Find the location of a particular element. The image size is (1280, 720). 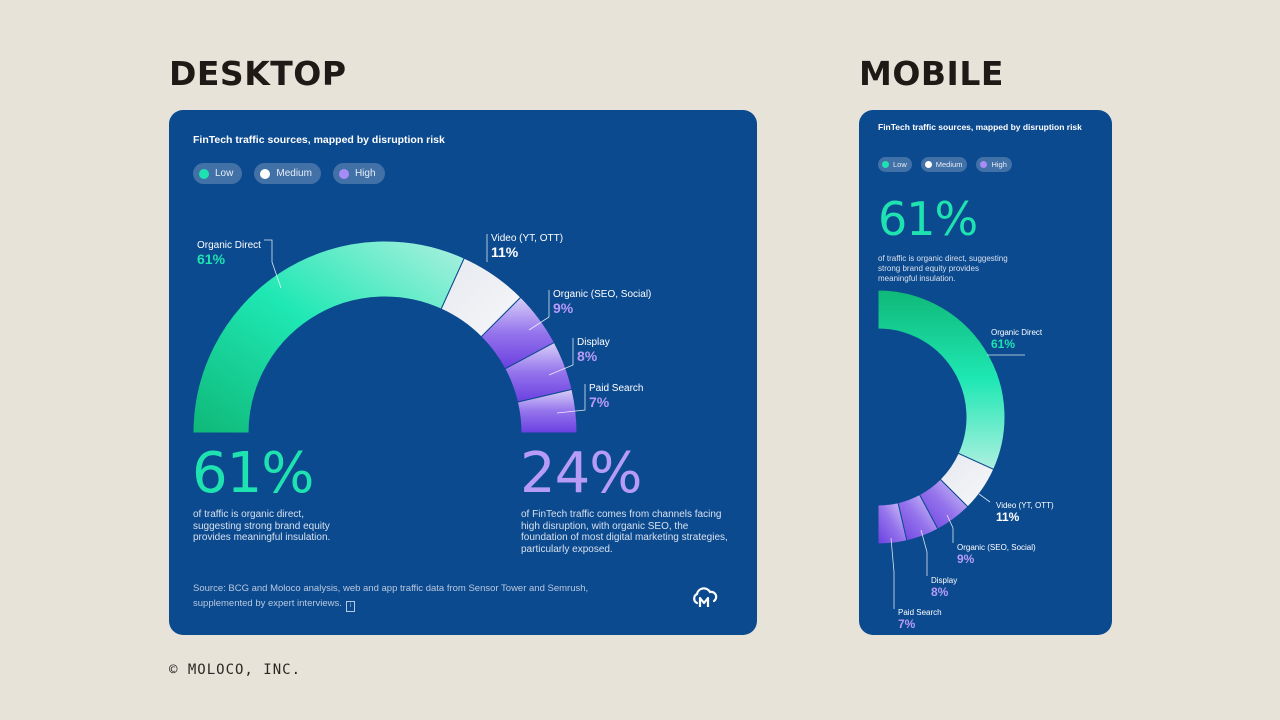

value-label: 8% is located at coordinates (587, 356).